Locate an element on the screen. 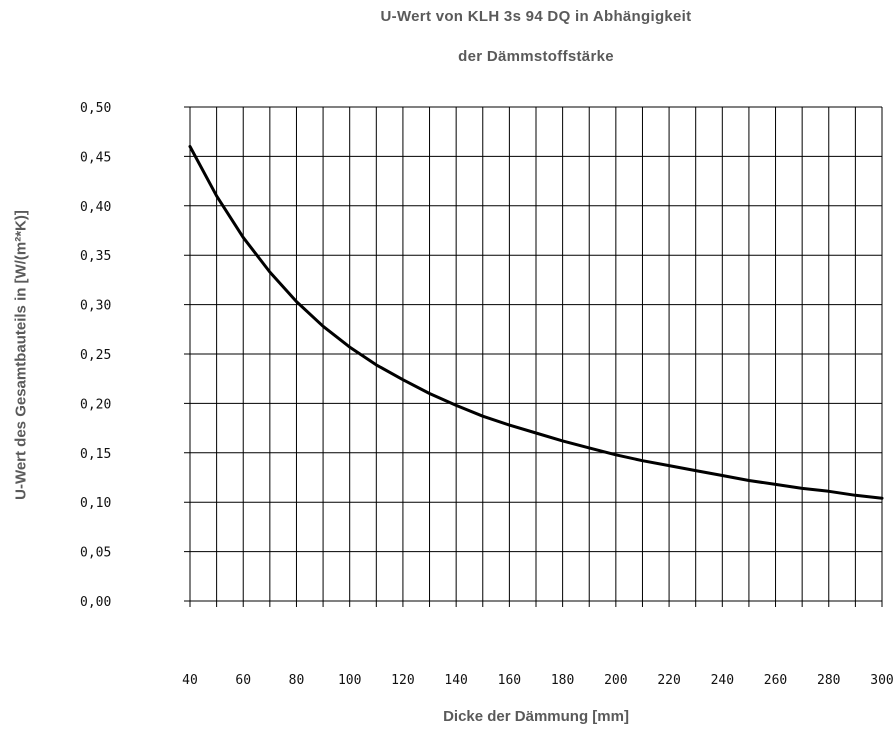 The height and width of the screenshot is (738, 896). y-tick-label: 0,40 is located at coordinates (95, 207).